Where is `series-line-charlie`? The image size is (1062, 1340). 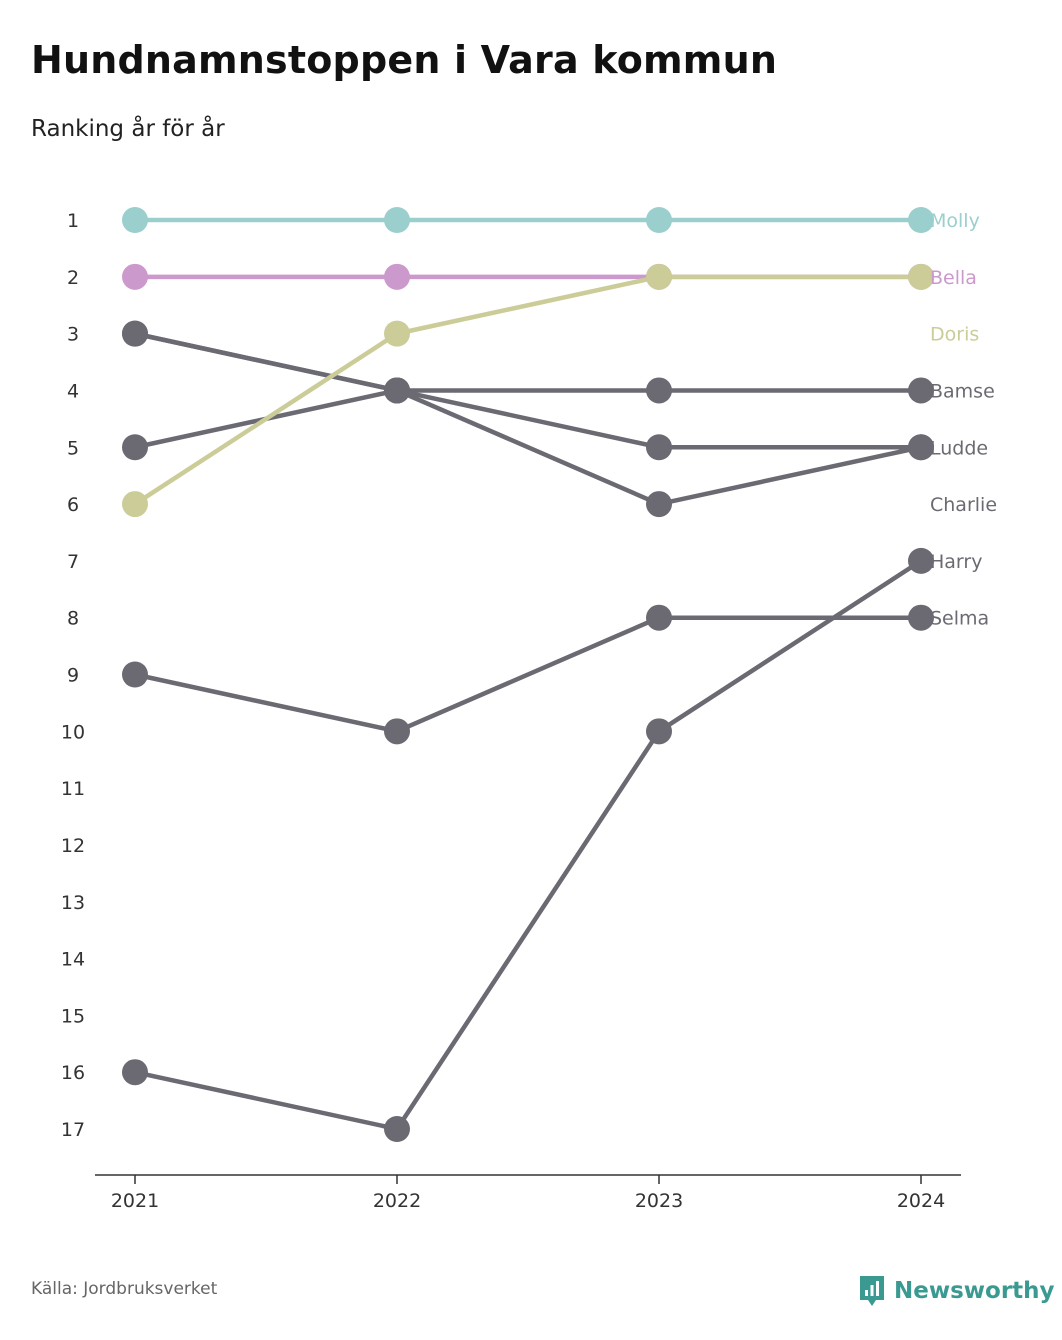
series-line-charlie is located at coordinates (528, 419).